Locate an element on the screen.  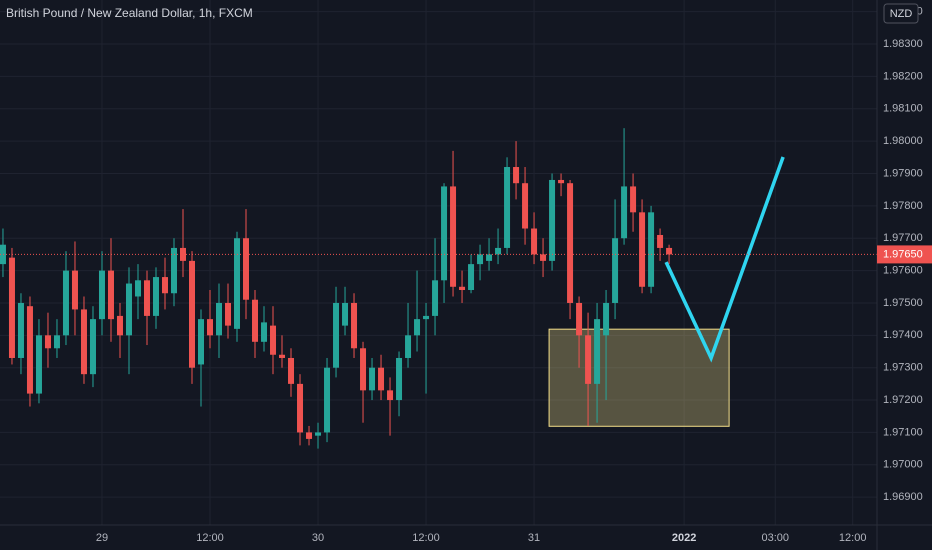
currency-badge is located at coordinates (901, 13).